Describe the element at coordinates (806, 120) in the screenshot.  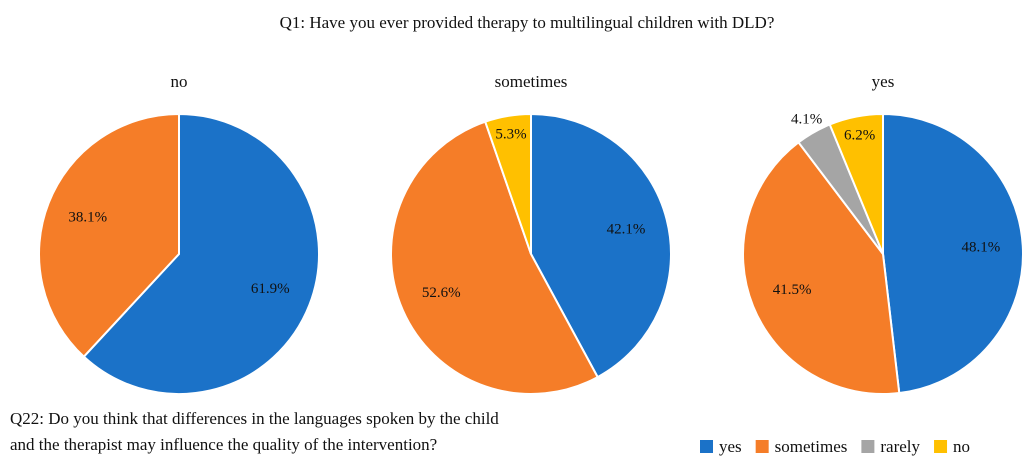
I see `data-label: 4.1%` at that location.